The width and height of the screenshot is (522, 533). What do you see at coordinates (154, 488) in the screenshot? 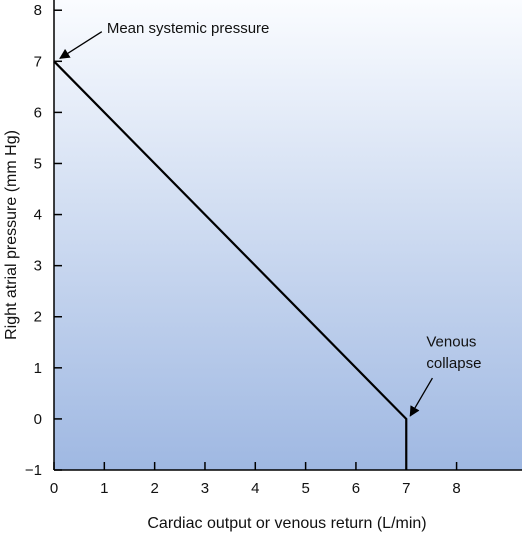
I see `x-tick-label: 2` at bounding box center [154, 488].